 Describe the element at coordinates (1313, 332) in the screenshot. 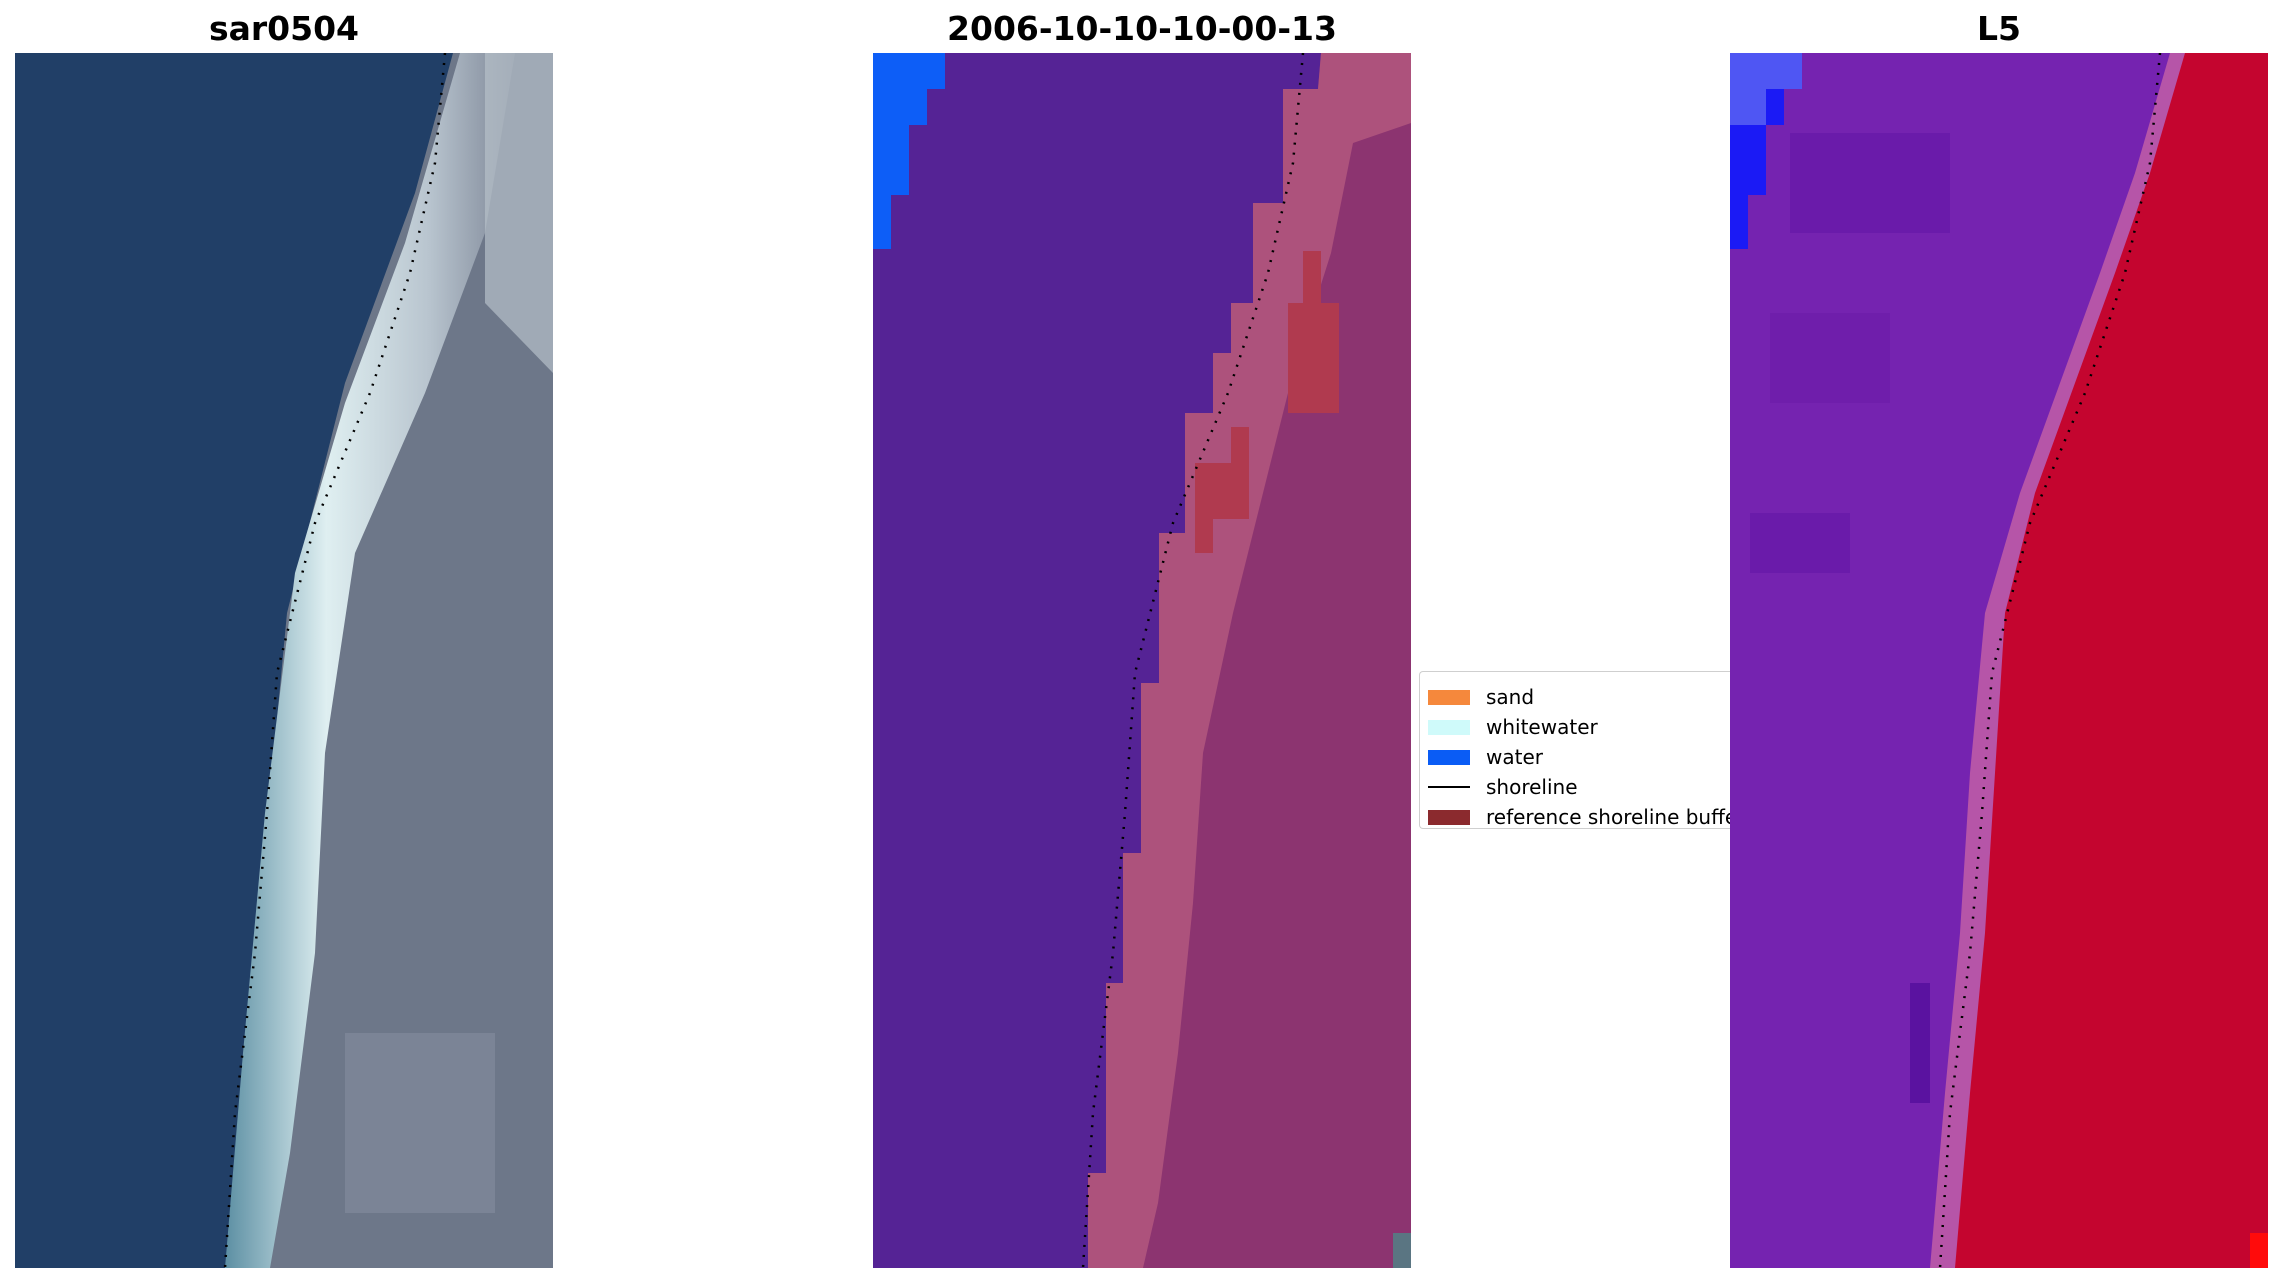

I see `reference-buffer-upper` at that location.